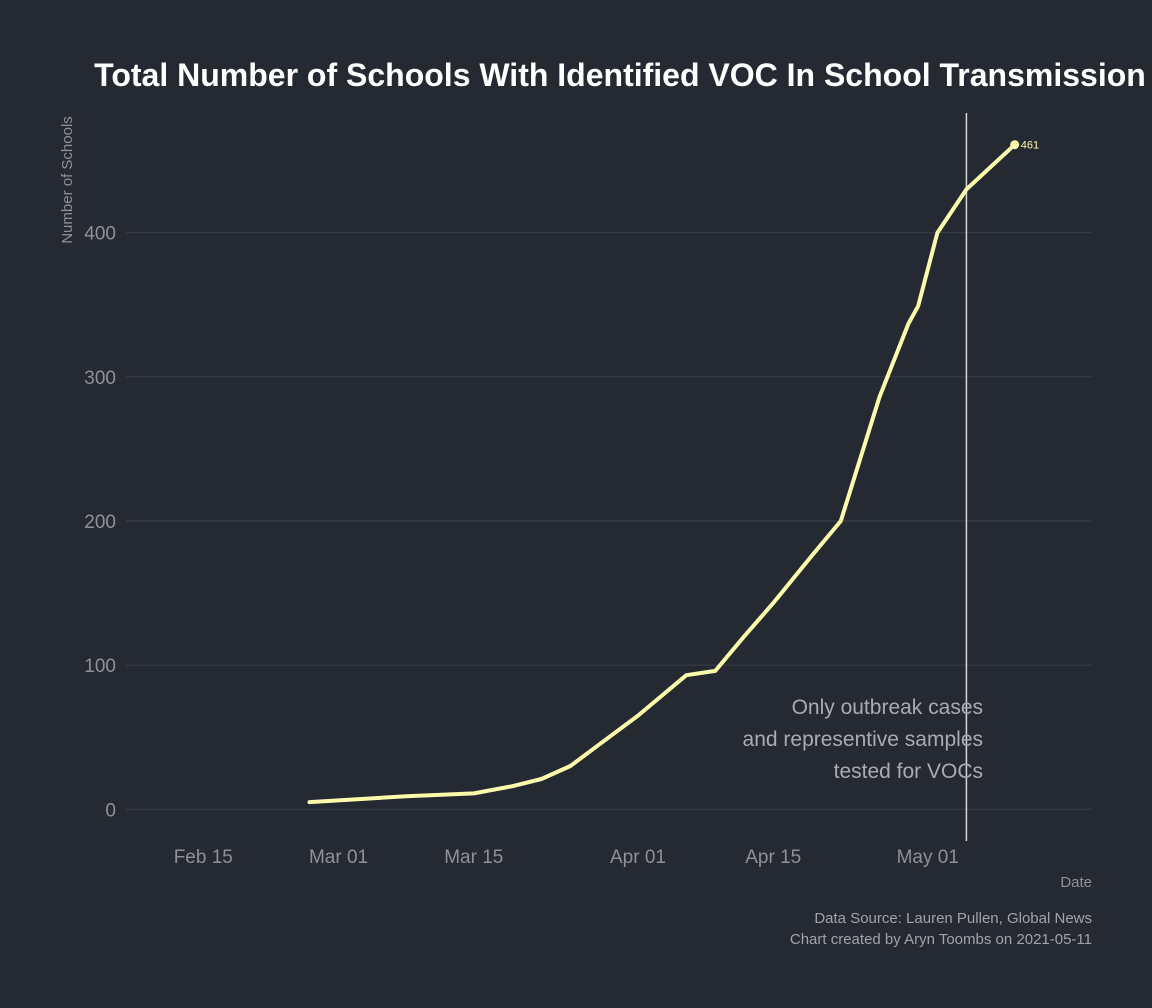 The width and height of the screenshot is (1152, 1008). Describe the element at coordinates (1076, 882) in the screenshot. I see `x-axis-title: Date` at that location.